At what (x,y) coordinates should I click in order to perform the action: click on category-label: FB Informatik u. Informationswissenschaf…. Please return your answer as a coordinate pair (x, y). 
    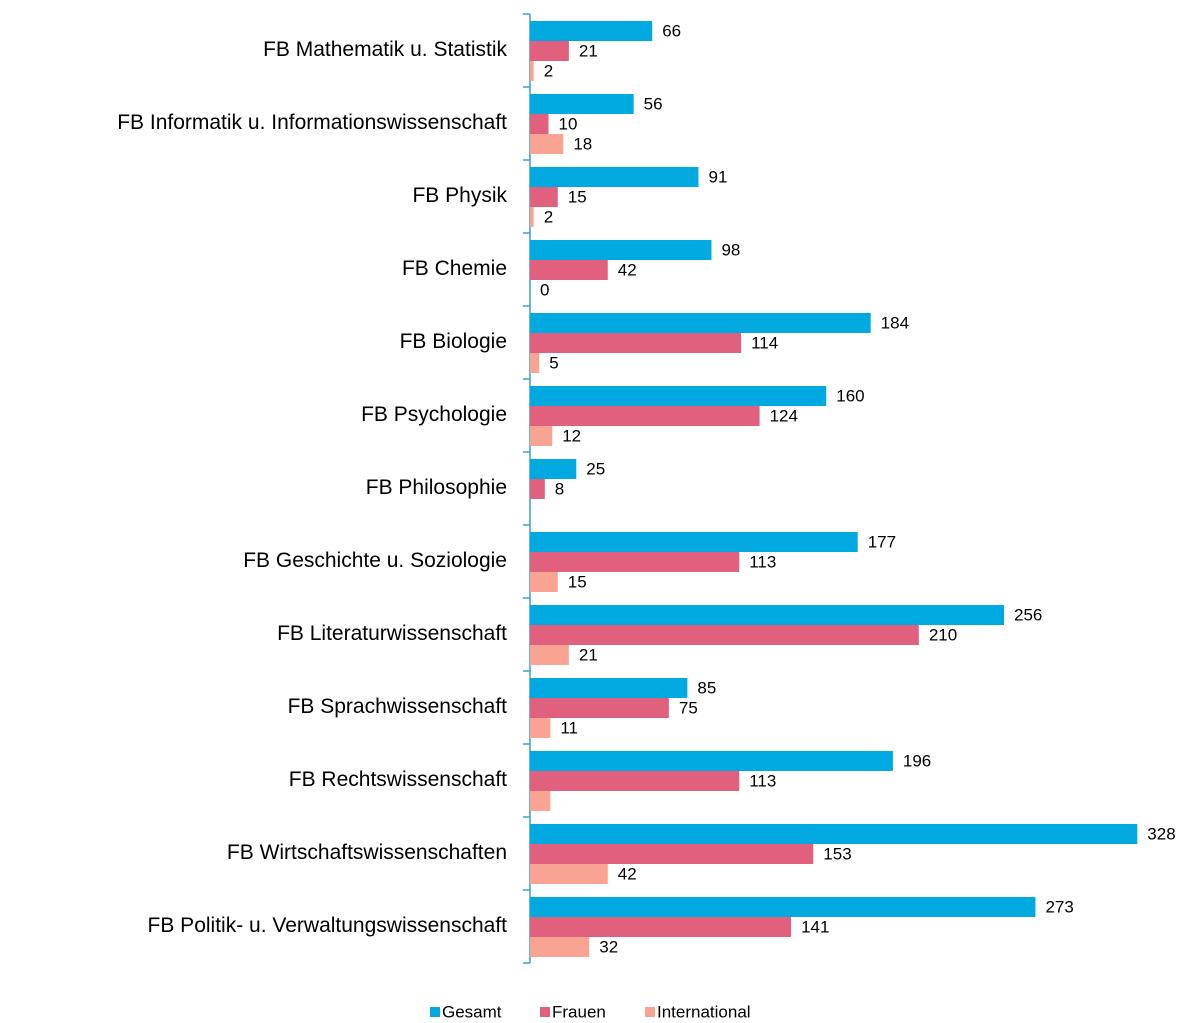
    Looking at the image, I should click on (312, 122).